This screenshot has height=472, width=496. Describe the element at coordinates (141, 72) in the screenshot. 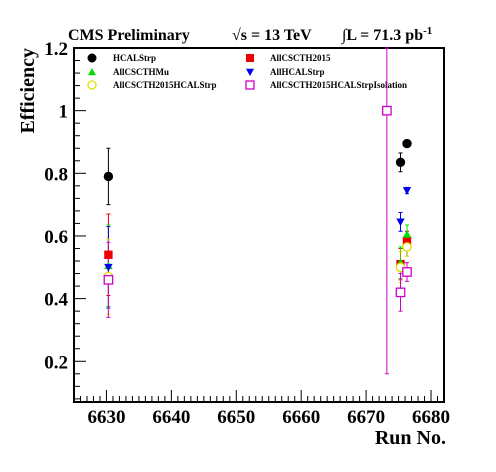

I see `legend-label: AllCSCTHMu` at that location.